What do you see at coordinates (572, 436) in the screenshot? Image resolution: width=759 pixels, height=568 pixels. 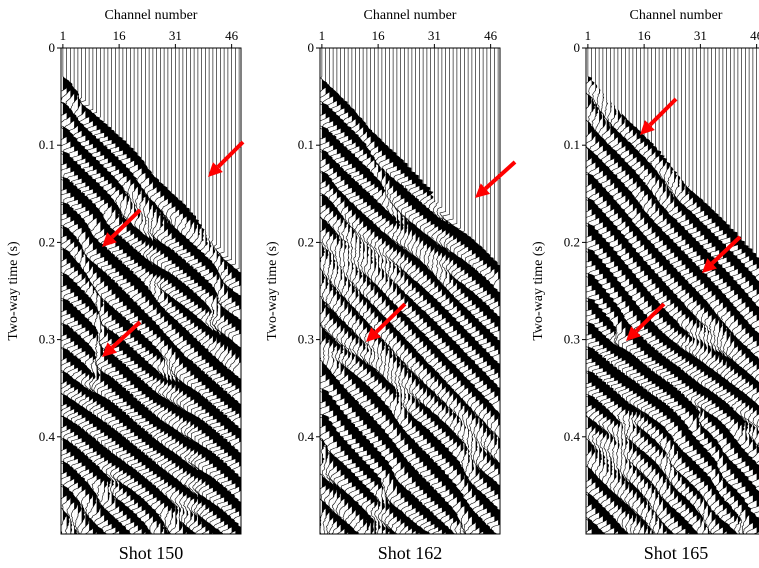 I see `y-tick-label: 0.4` at bounding box center [572, 436].